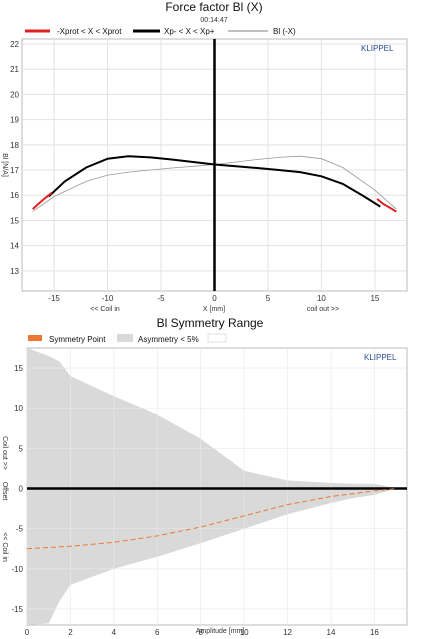 This screenshot has width=425, height=639. Describe the element at coordinates (14, 195) in the screenshot. I see `y-tick-label: 16` at that location.